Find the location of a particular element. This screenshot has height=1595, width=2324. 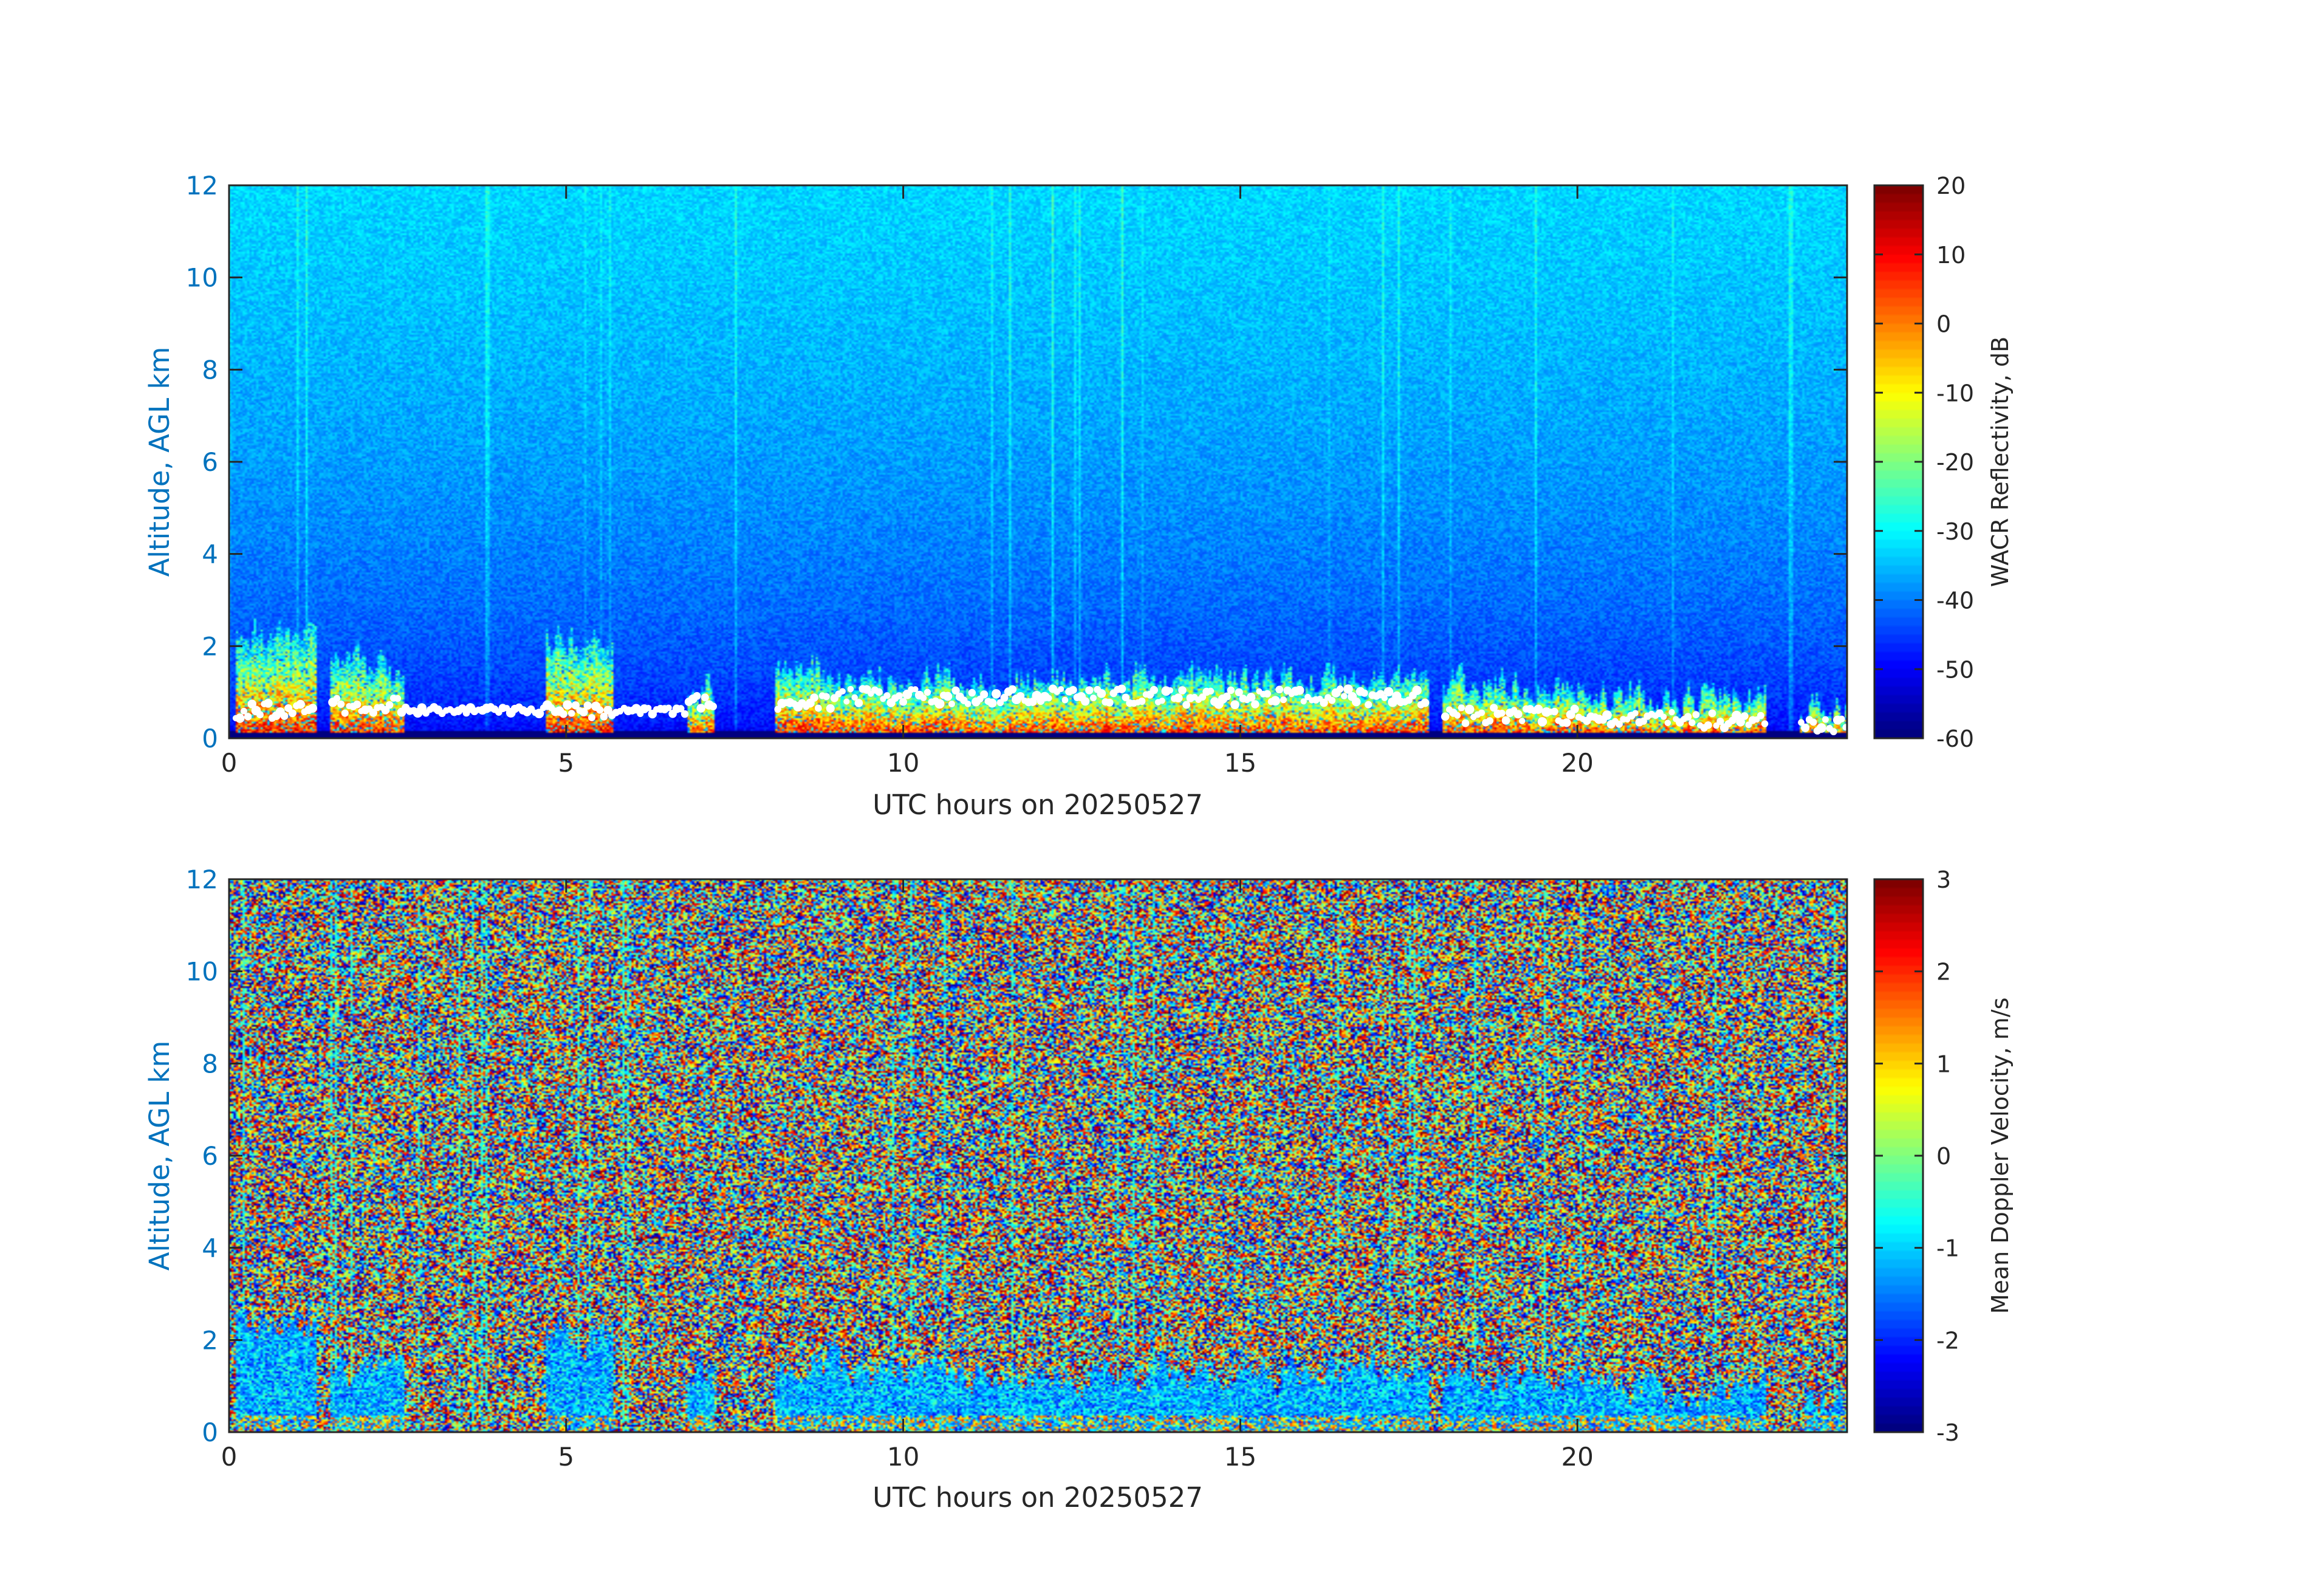

colorbar-tick-label: 0 is located at coordinates (1943, 324).